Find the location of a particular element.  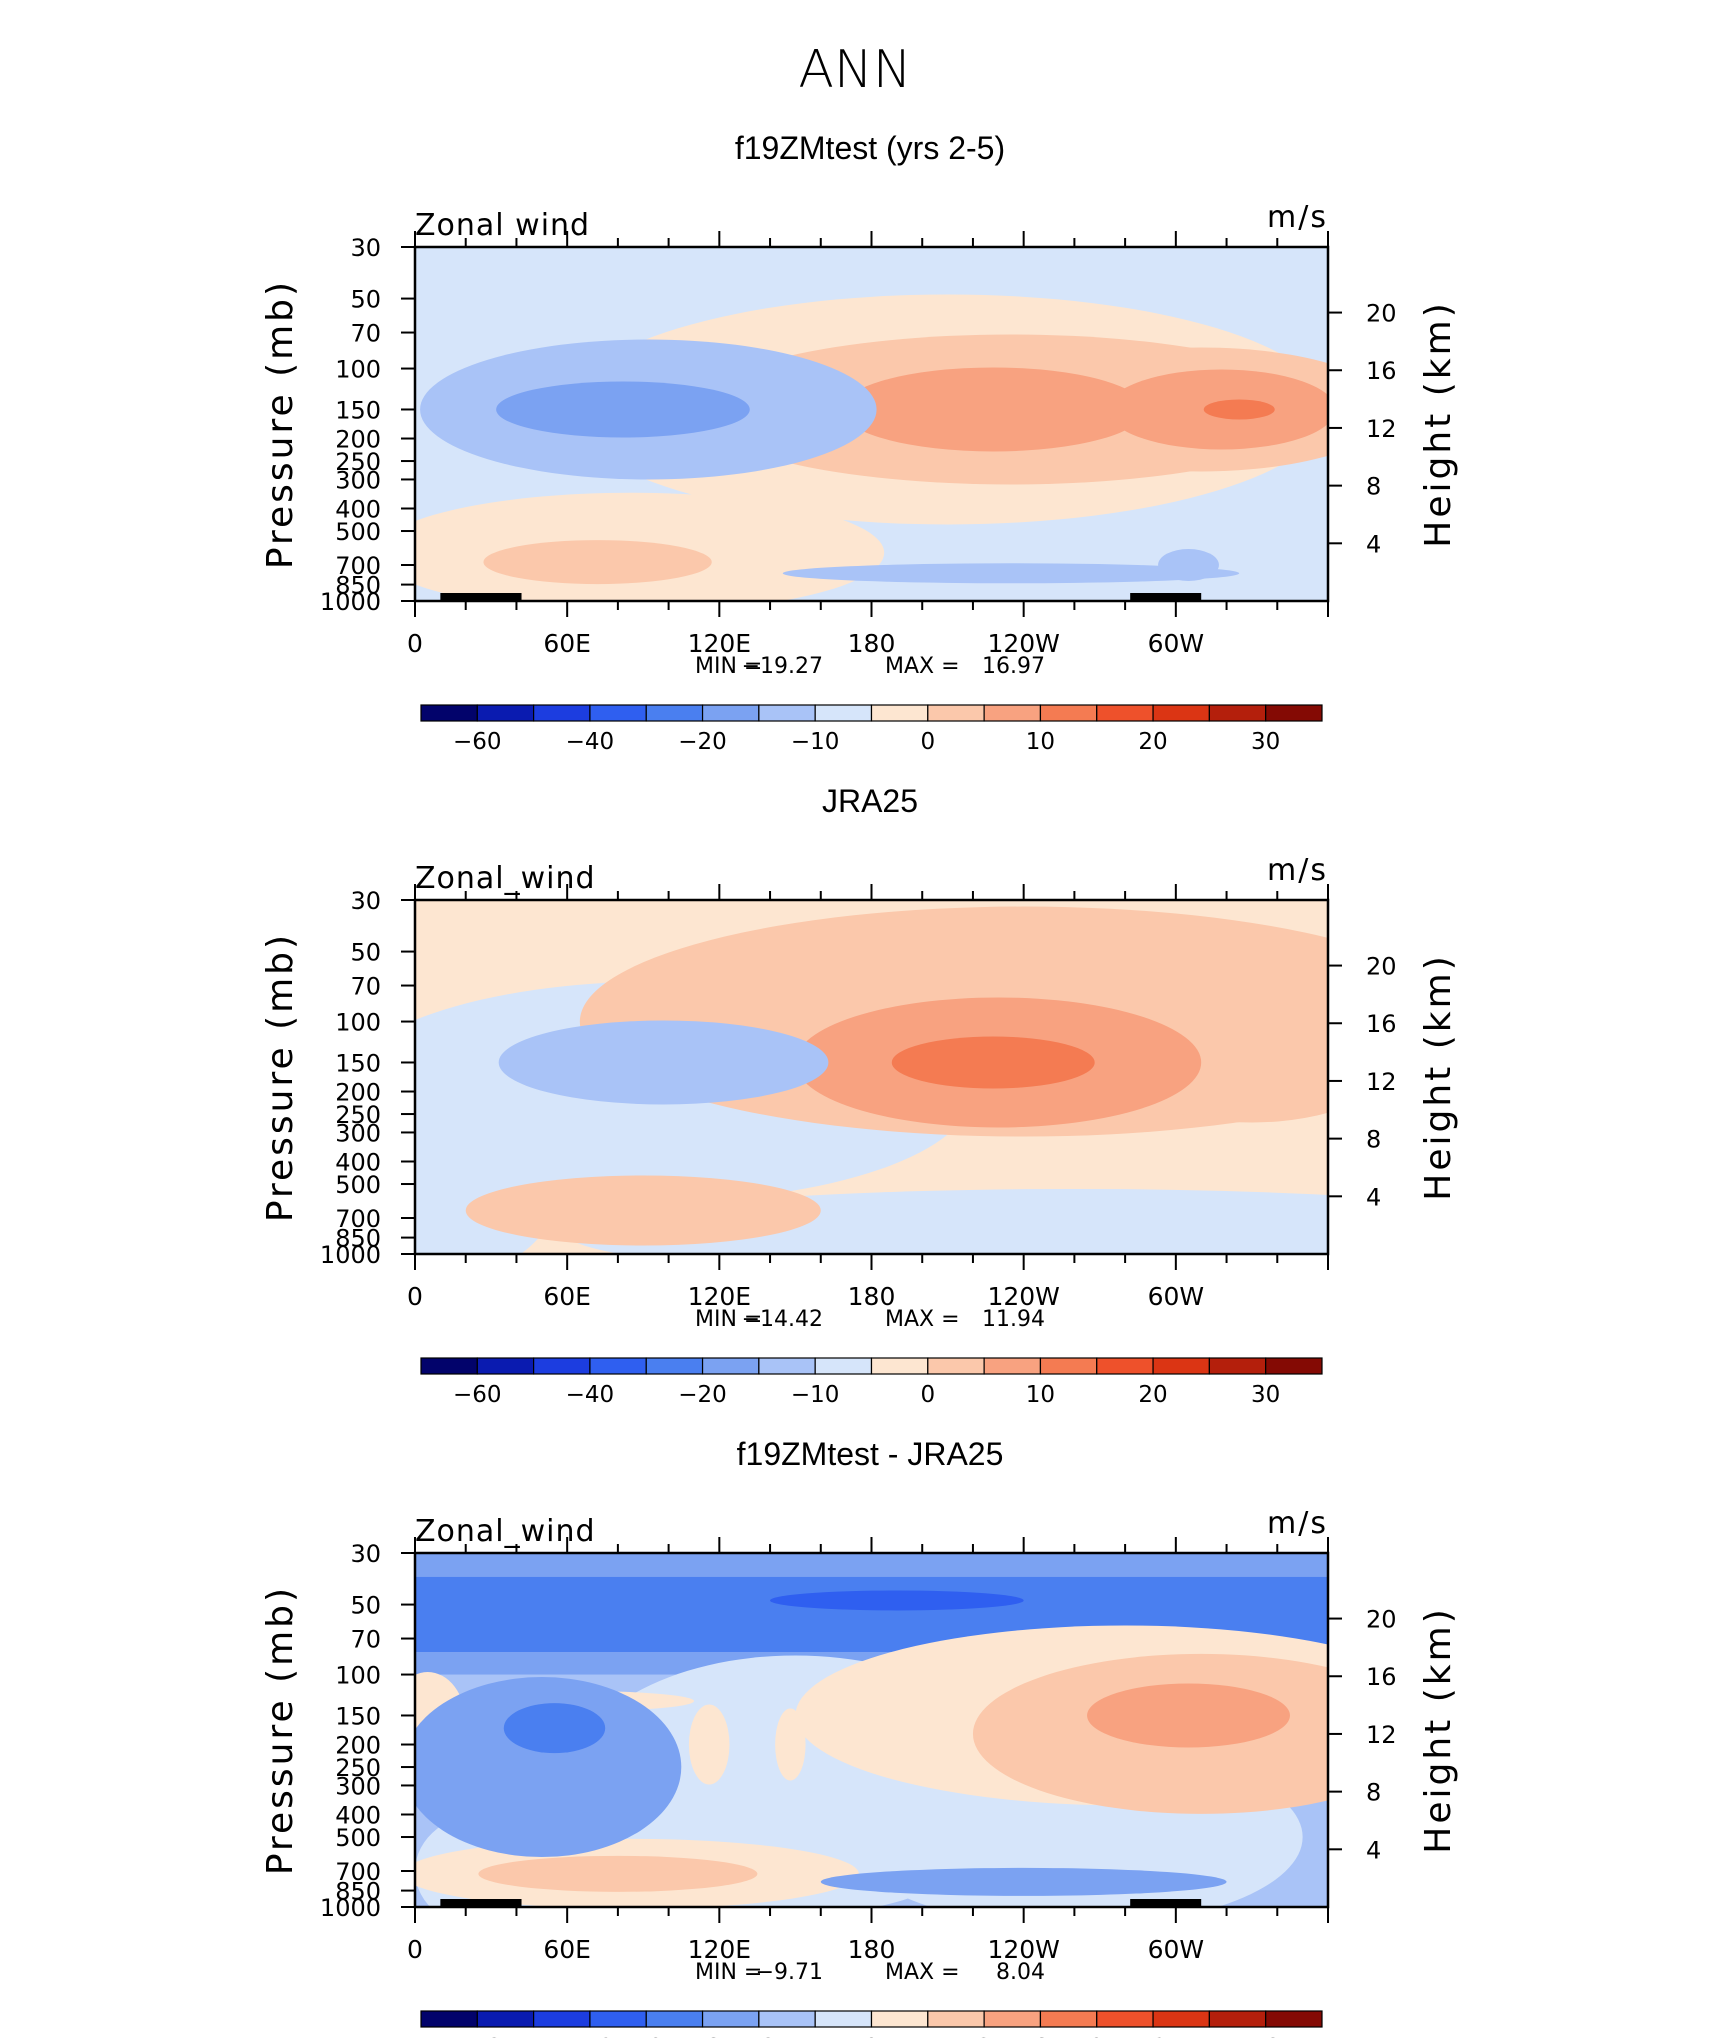

height-tick-label: 20 is located at coordinates (1381, 1620).